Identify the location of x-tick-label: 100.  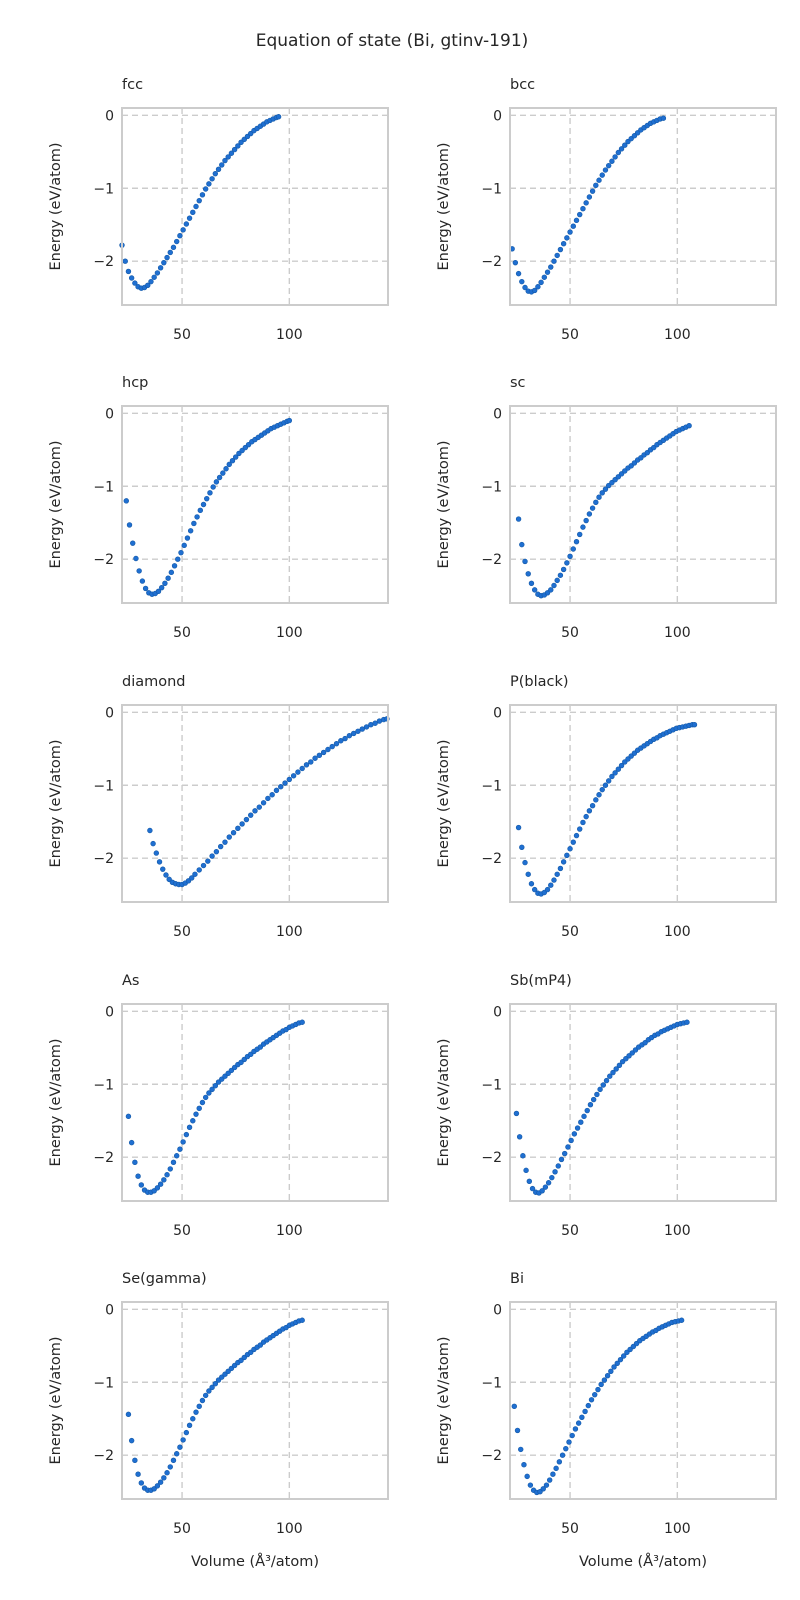
(289, 335).